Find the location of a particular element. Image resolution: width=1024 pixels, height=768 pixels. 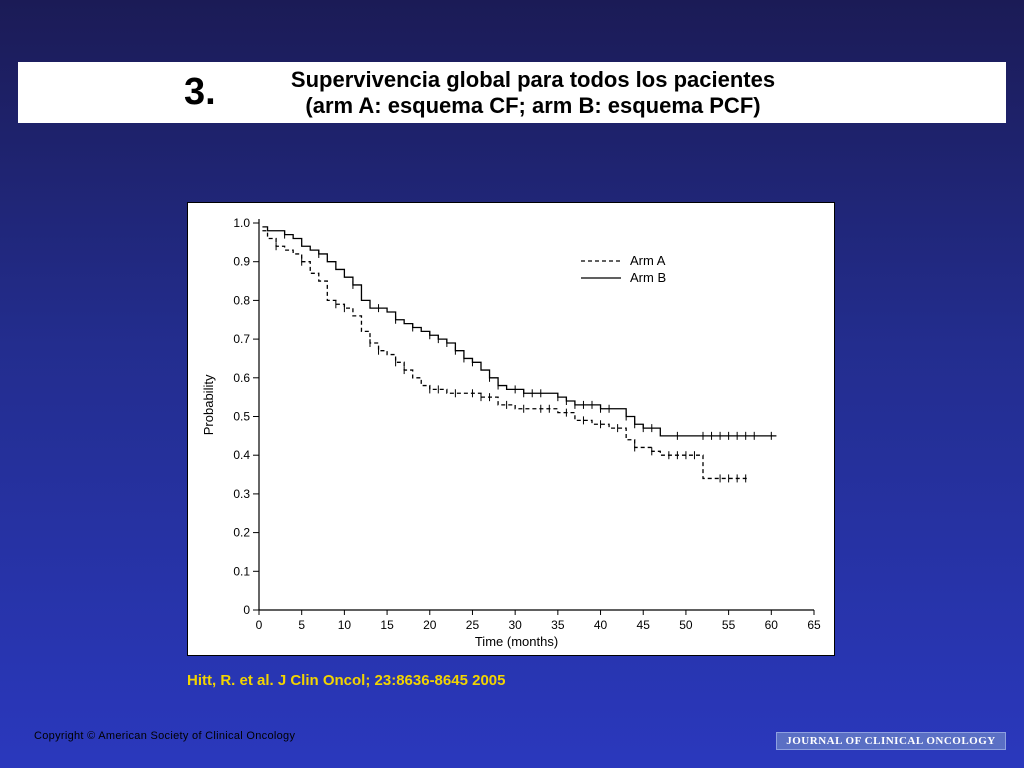

y-tick-label: 0 is located at coordinates (246, 610).